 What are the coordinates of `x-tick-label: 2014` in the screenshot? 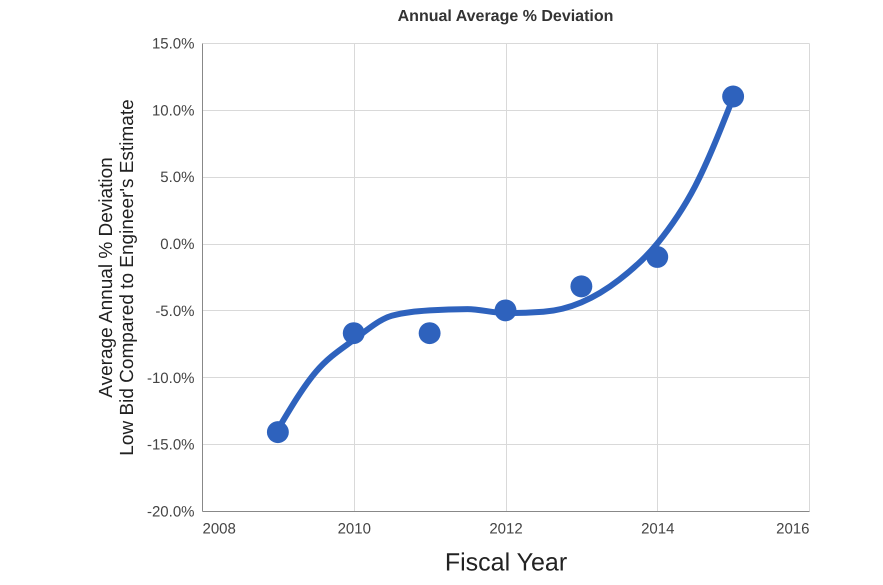 It's located at (657, 529).